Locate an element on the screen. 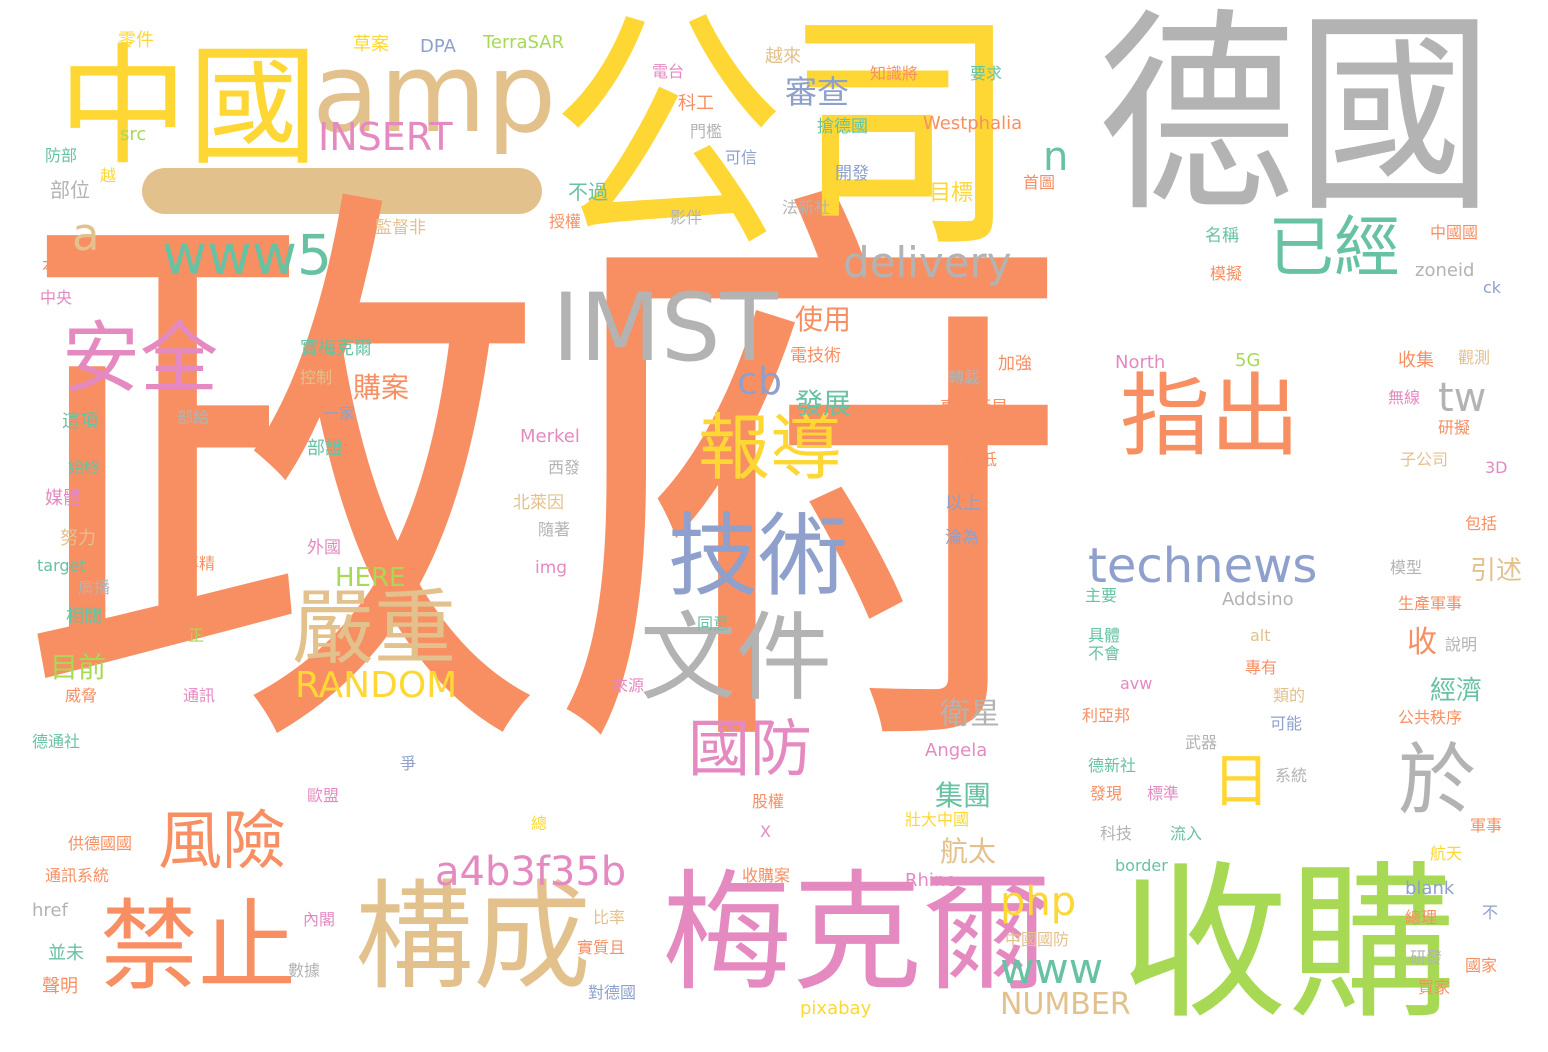  word-shizhong: 始終 is located at coordinates (84, 467).